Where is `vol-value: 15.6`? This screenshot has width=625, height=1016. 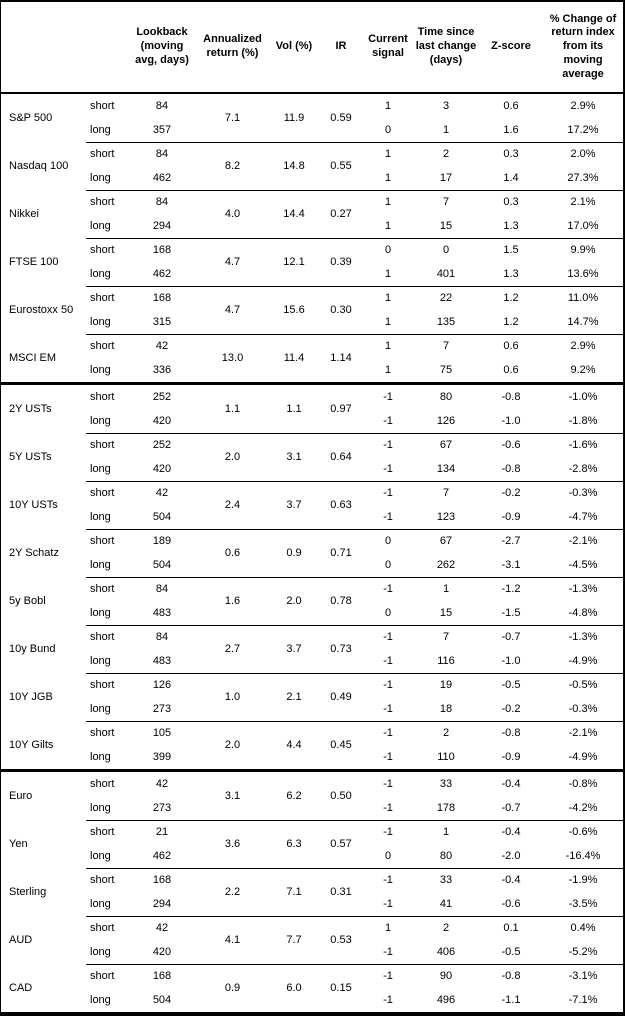
vol-value: 15.6 is located at coordinates (294, 310).